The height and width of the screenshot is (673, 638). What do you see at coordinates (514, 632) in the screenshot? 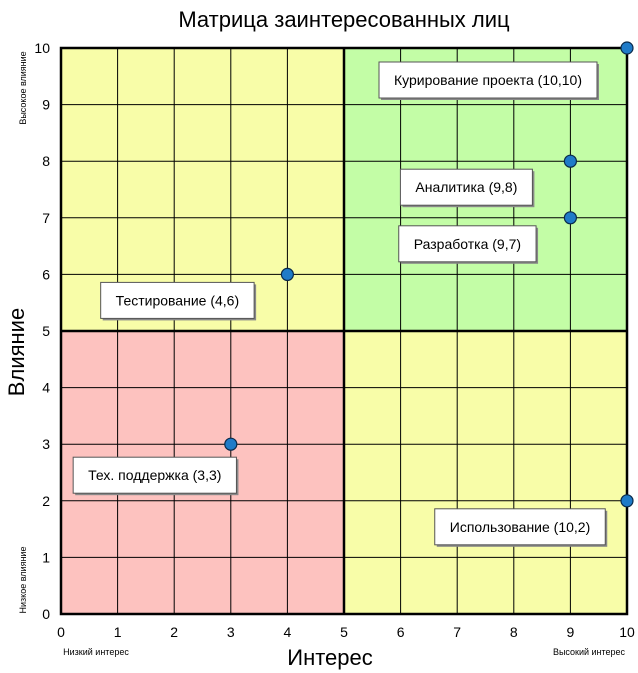
I see `x-tick-label: 8` at bounding box center [514, 632].